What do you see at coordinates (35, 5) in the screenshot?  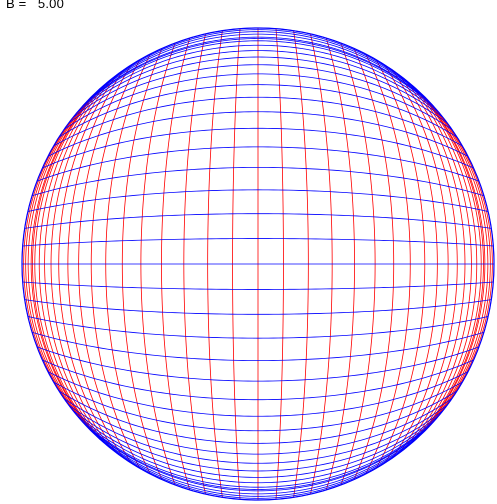 I see `parameter-readout: B = 5.00` at bounding box center [35, 5].